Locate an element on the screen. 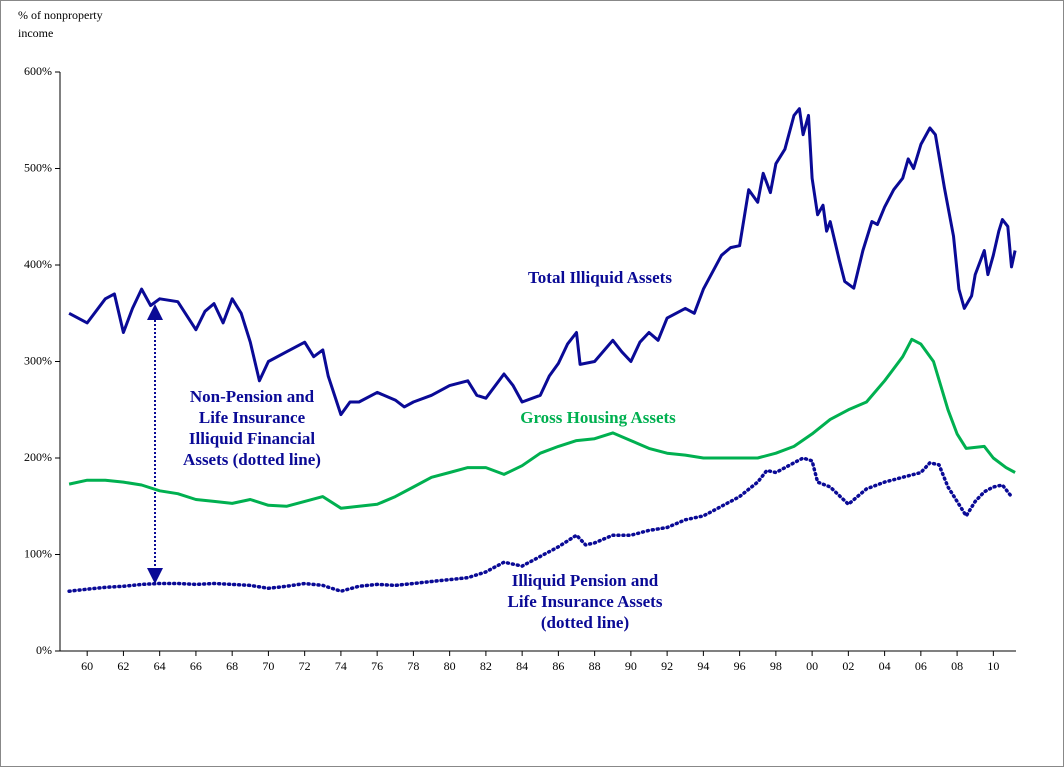  y-tick-label: 500% is located at coordinates (38, 167).